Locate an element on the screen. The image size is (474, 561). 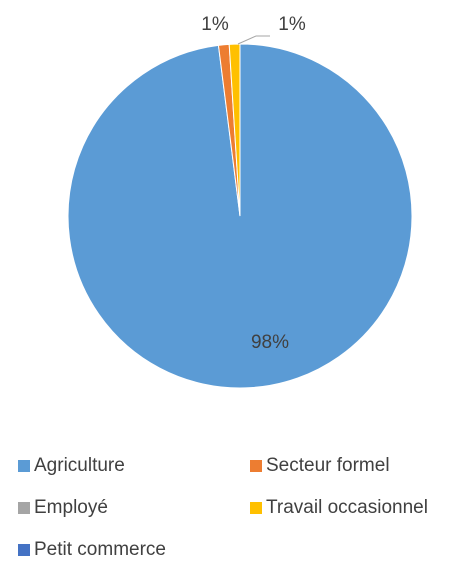
data-label-travail-occasionnel: 1% is located at coordinates (292, 24).